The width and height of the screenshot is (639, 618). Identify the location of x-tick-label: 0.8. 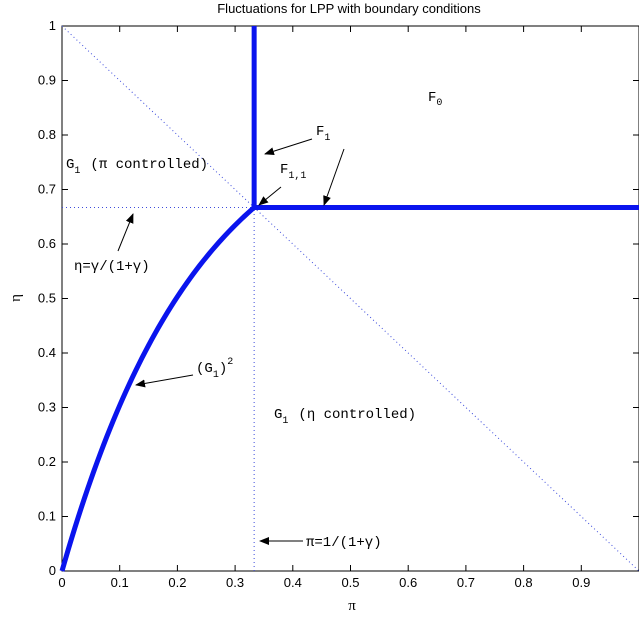
(524, 582).